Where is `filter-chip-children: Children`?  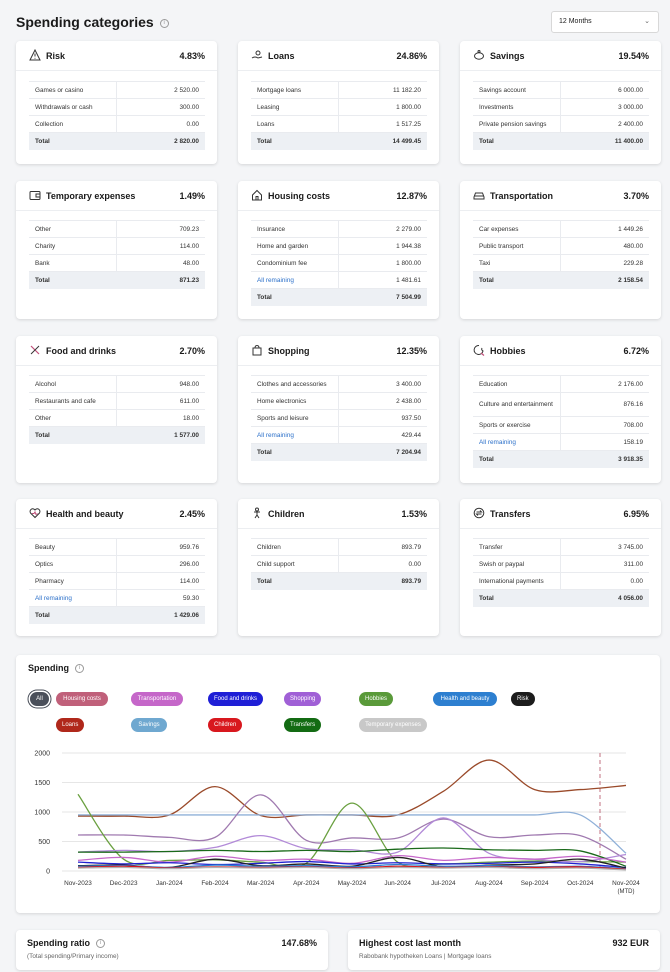
filter-chip-children: Children is located at coordinates (225, 725).